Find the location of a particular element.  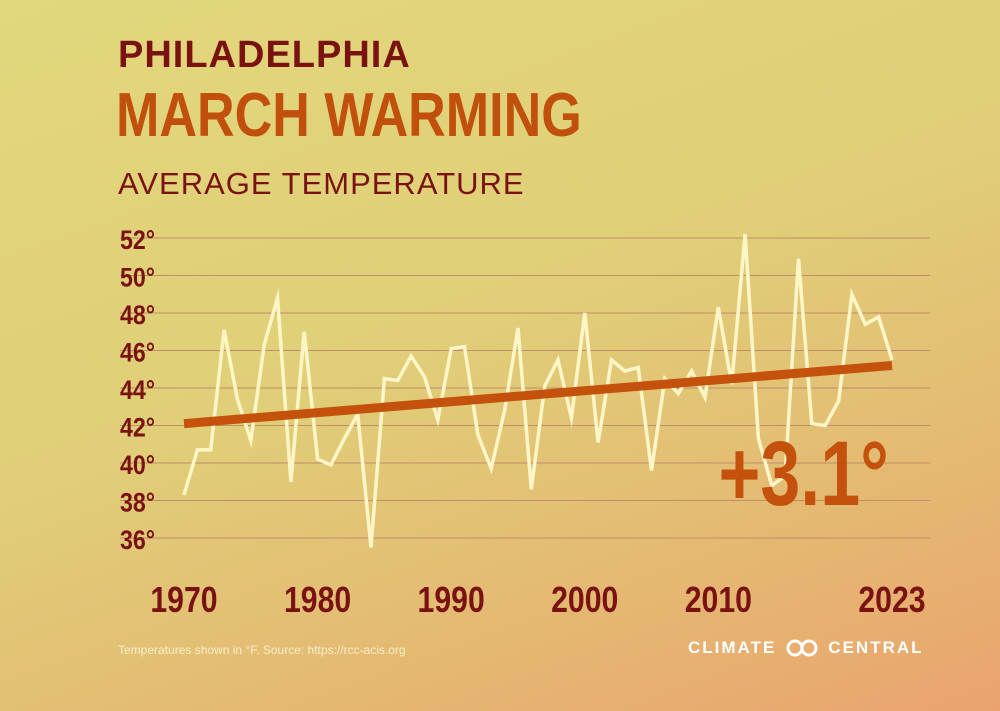

x-tick-label: 1990 is located at coordinates (451, 601).